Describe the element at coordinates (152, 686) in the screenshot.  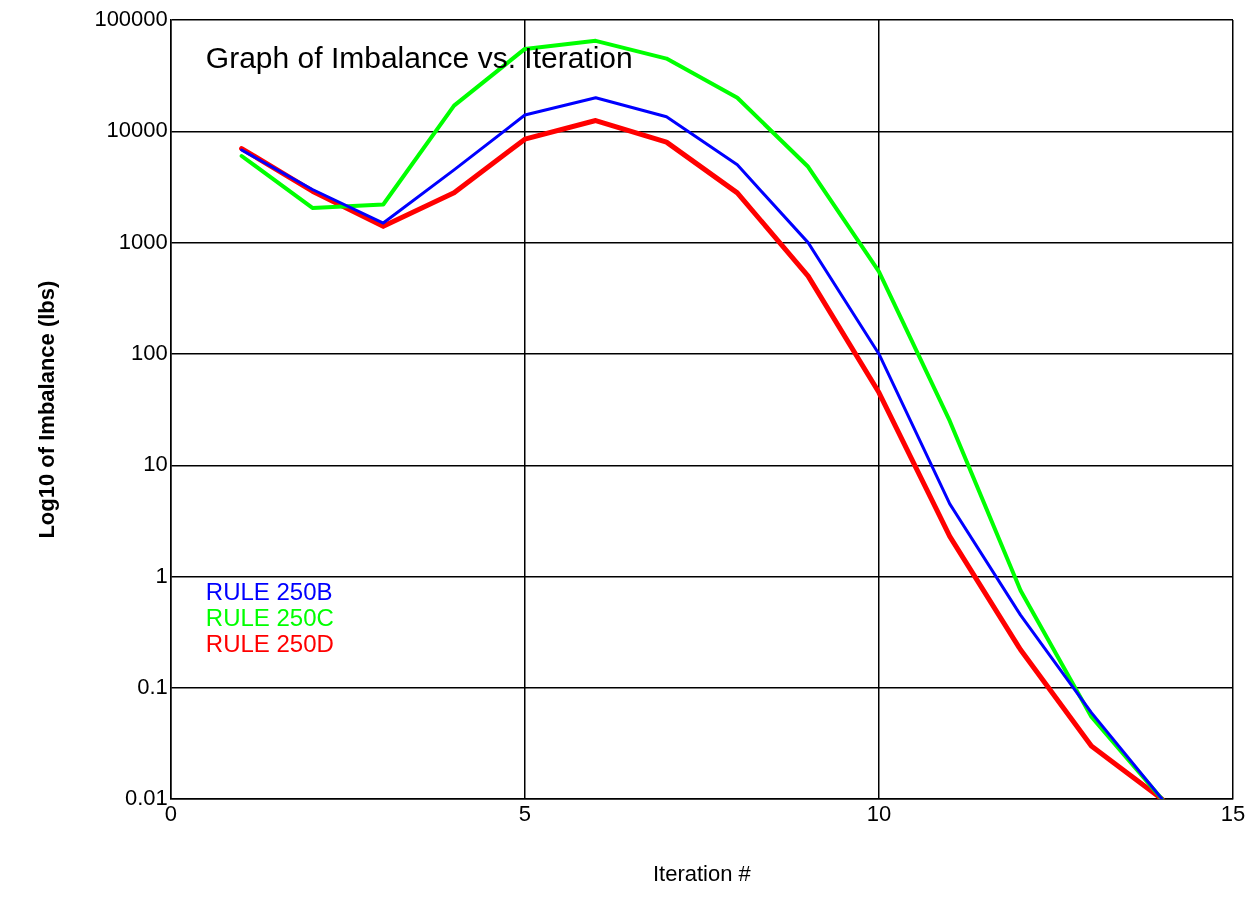
I see `y-tick-label: 0.1` at that location.